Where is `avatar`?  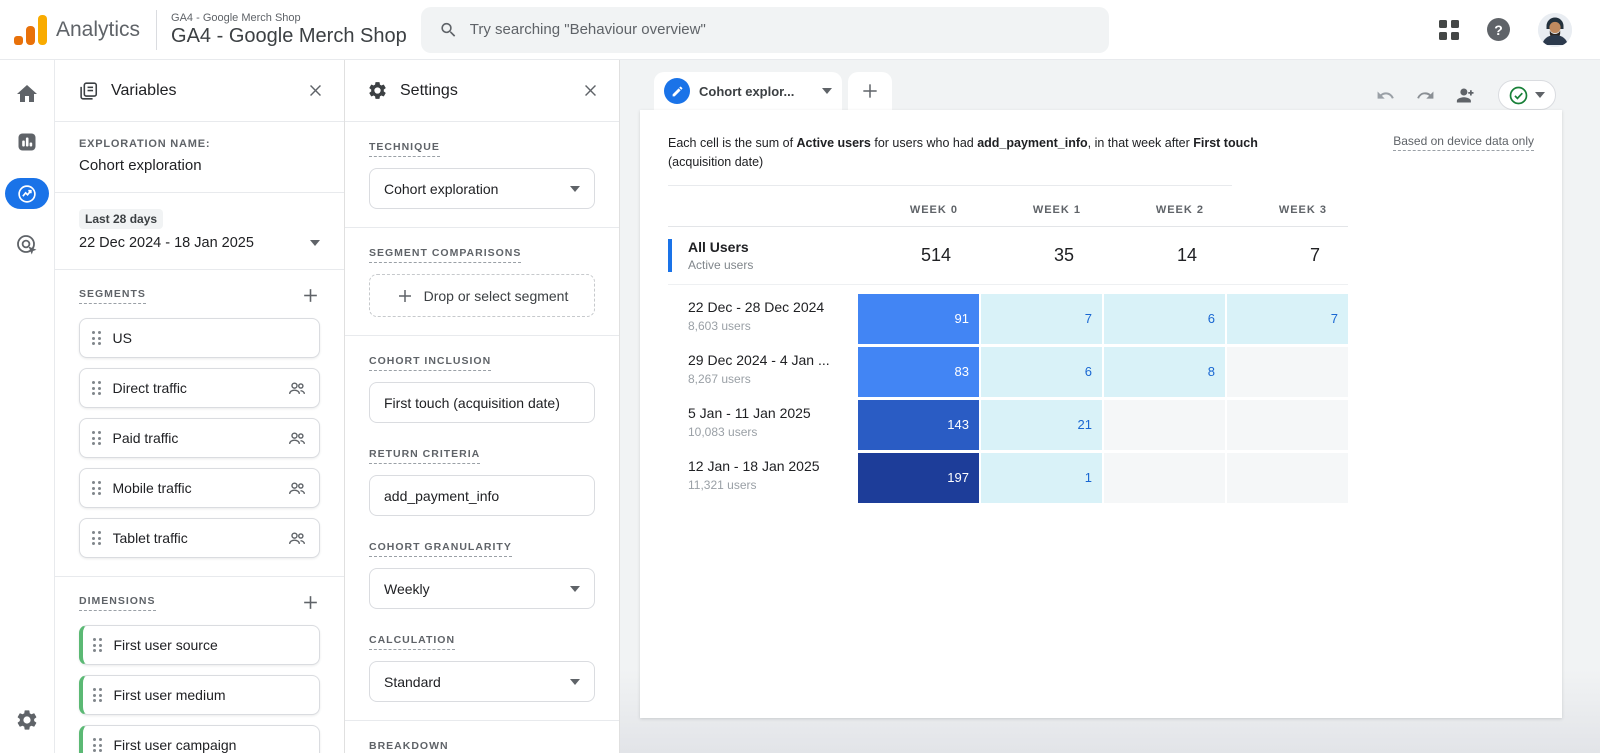 avatar is located at coordinates (1555, 29).